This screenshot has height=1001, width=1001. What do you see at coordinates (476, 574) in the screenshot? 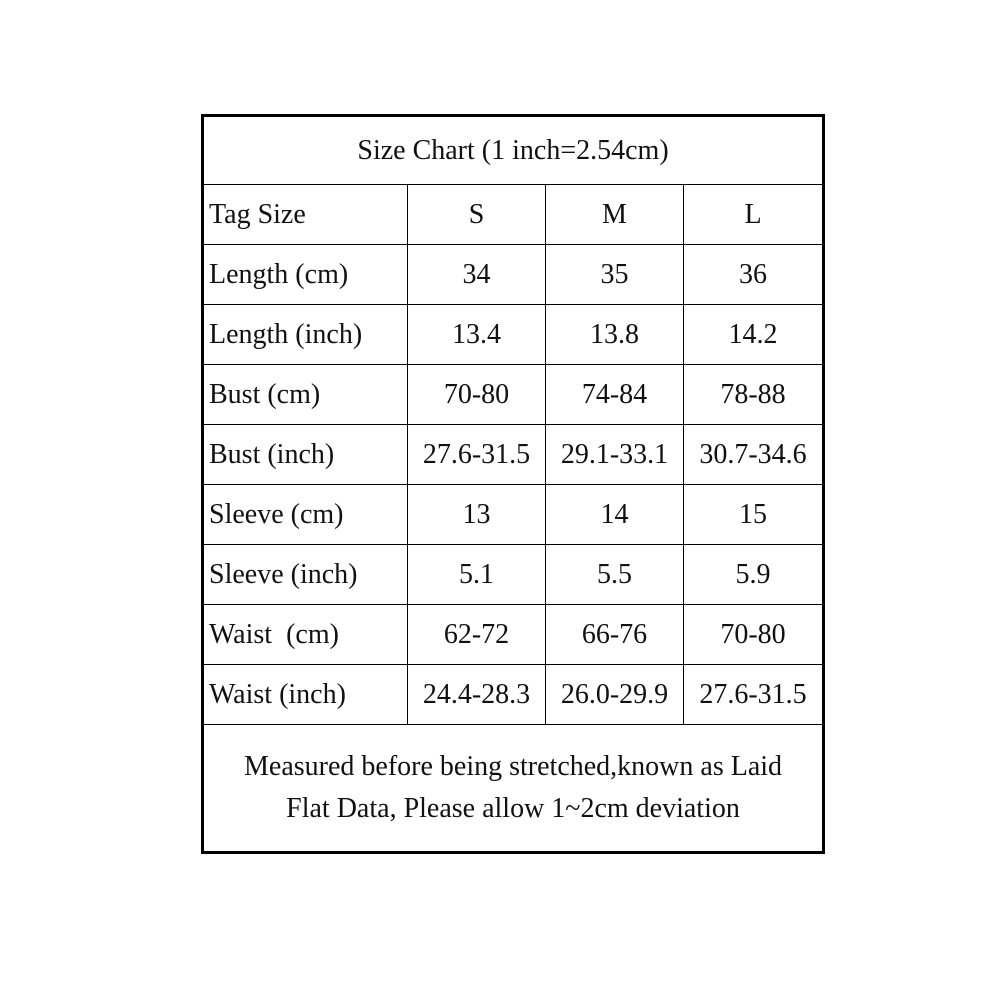
I see `table-cell: 5.1` at bounding box center [476, 574].